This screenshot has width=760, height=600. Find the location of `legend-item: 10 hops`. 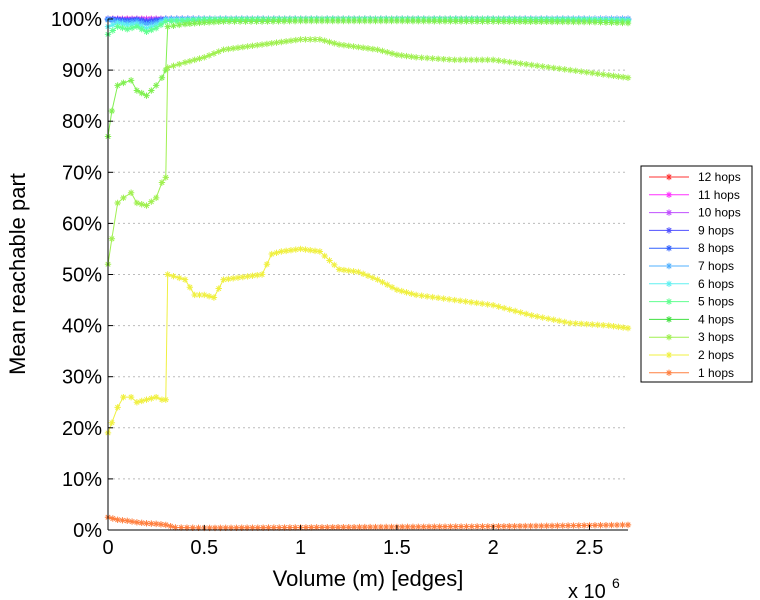

legend-item: 10 hops is located at coordinates (695, 213).